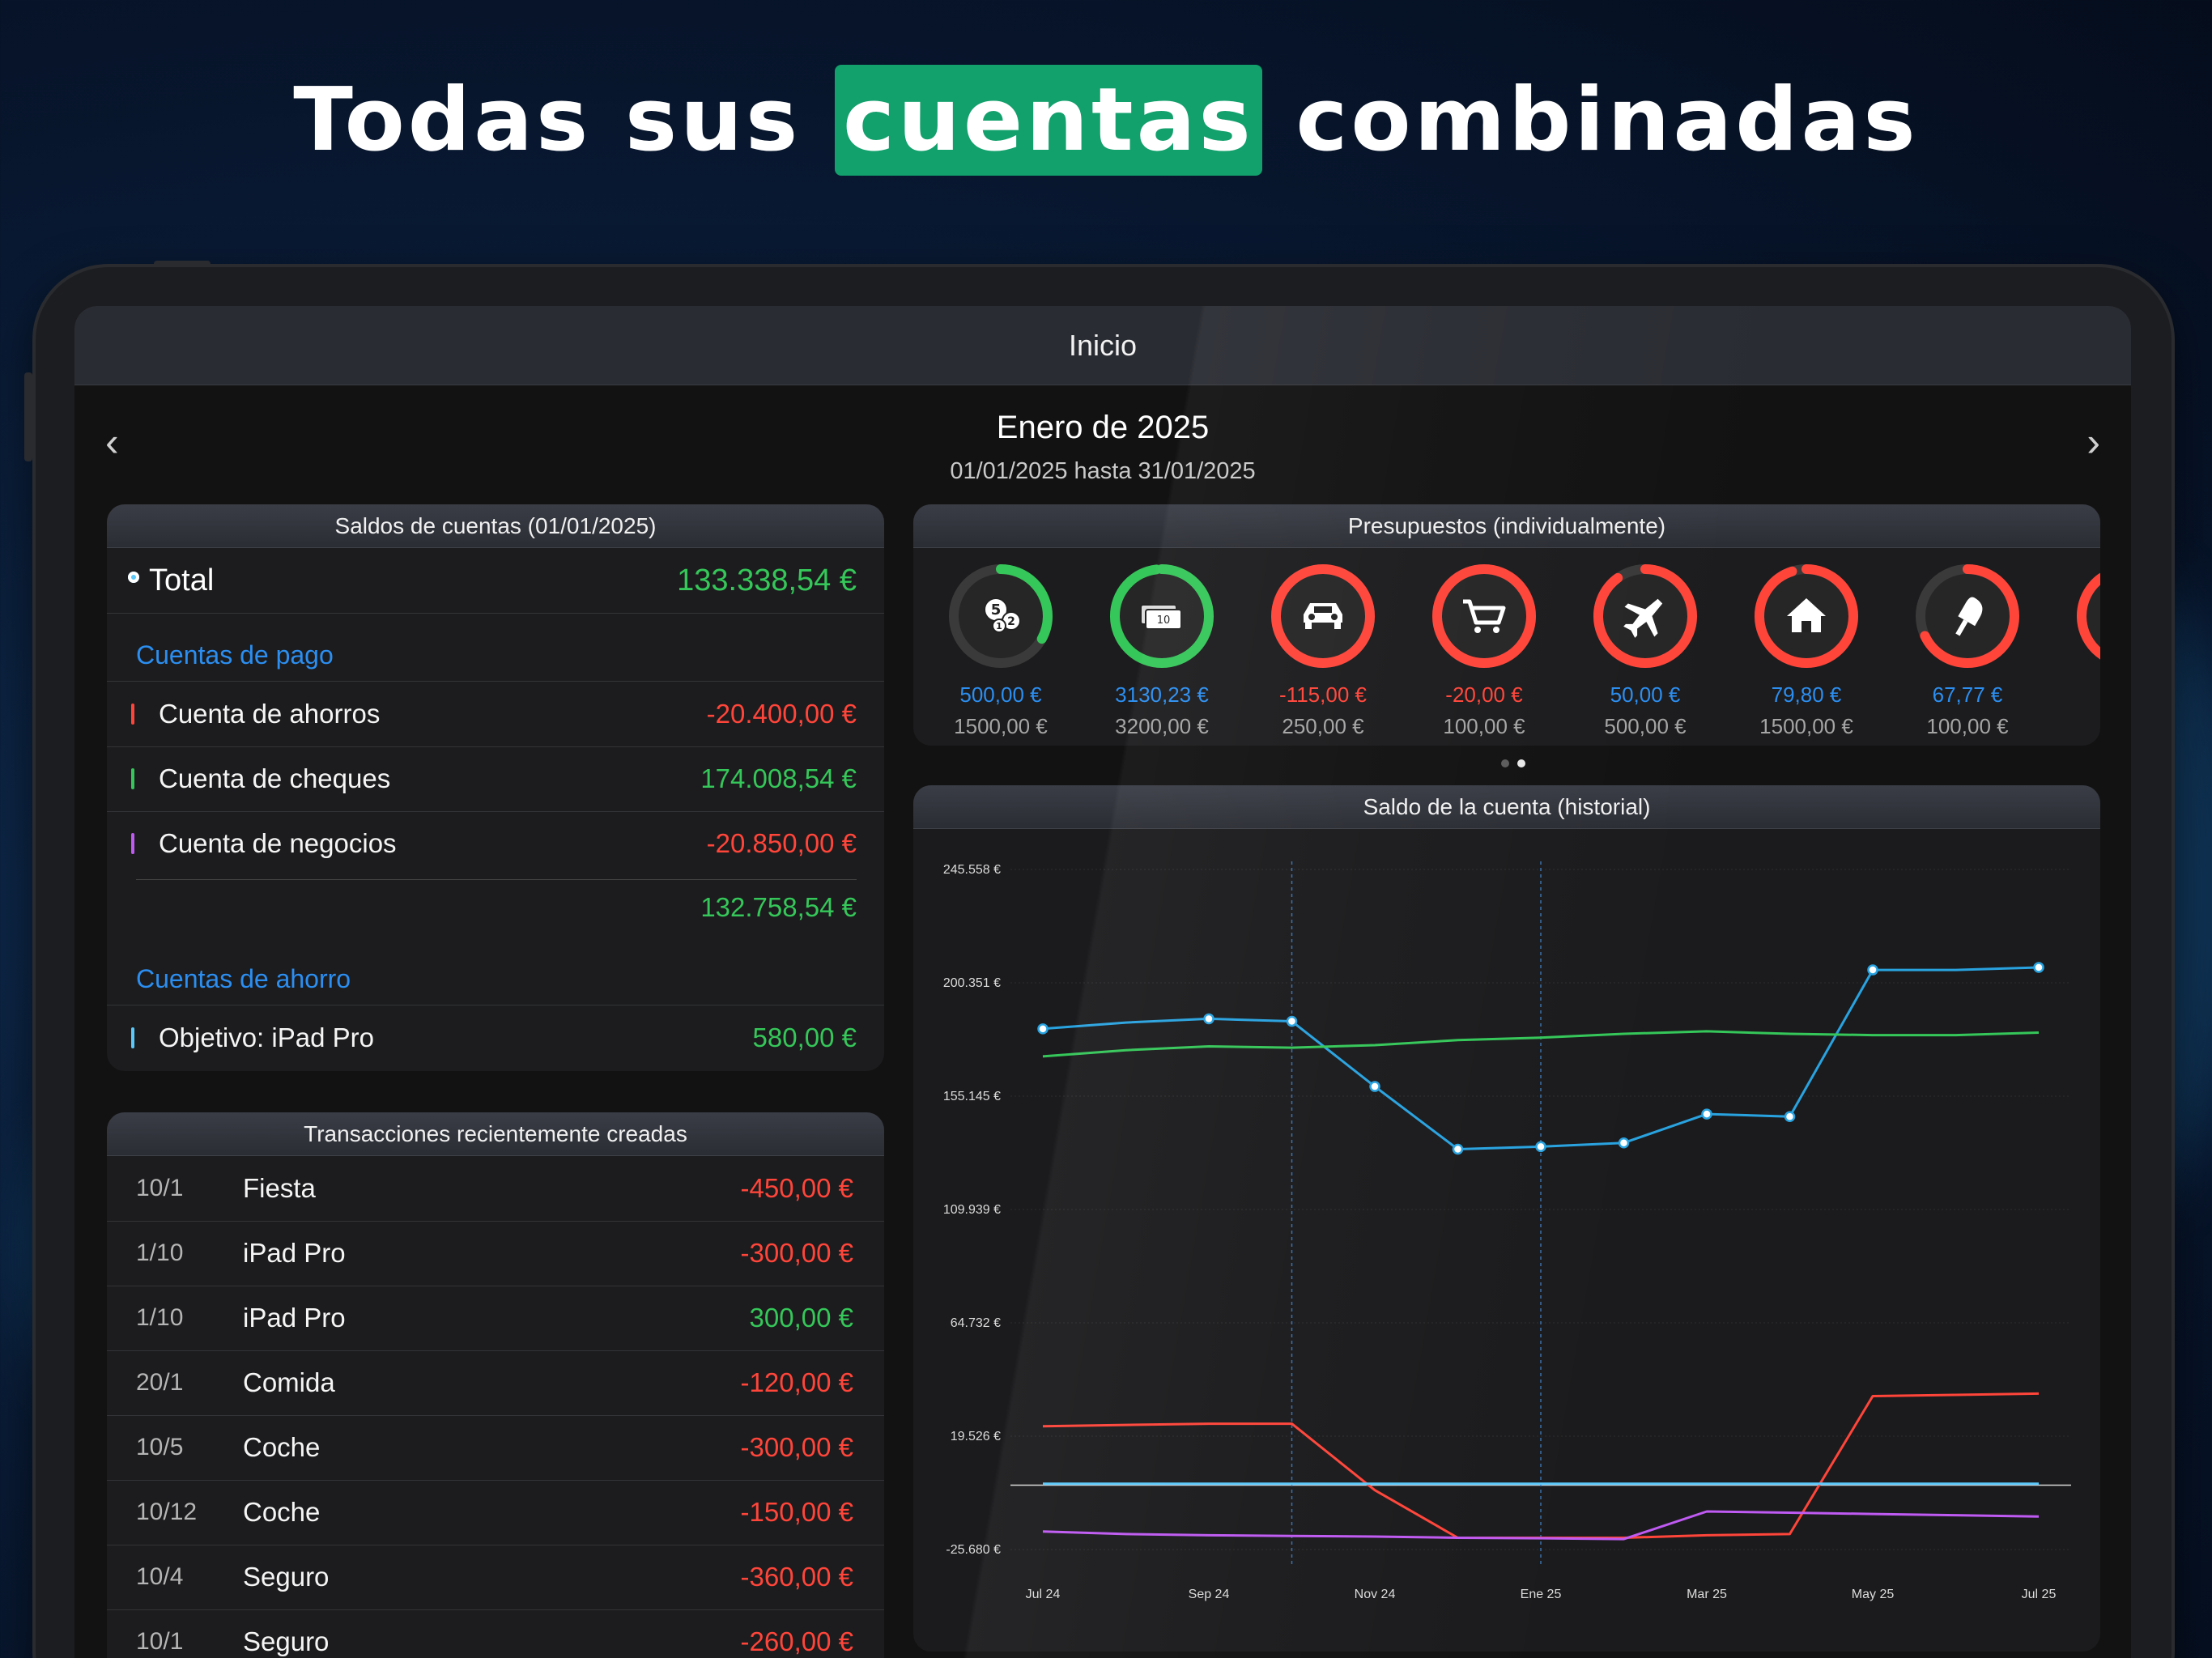  I want to click on budget-spent: 79,80 €, so click(1807, 694).